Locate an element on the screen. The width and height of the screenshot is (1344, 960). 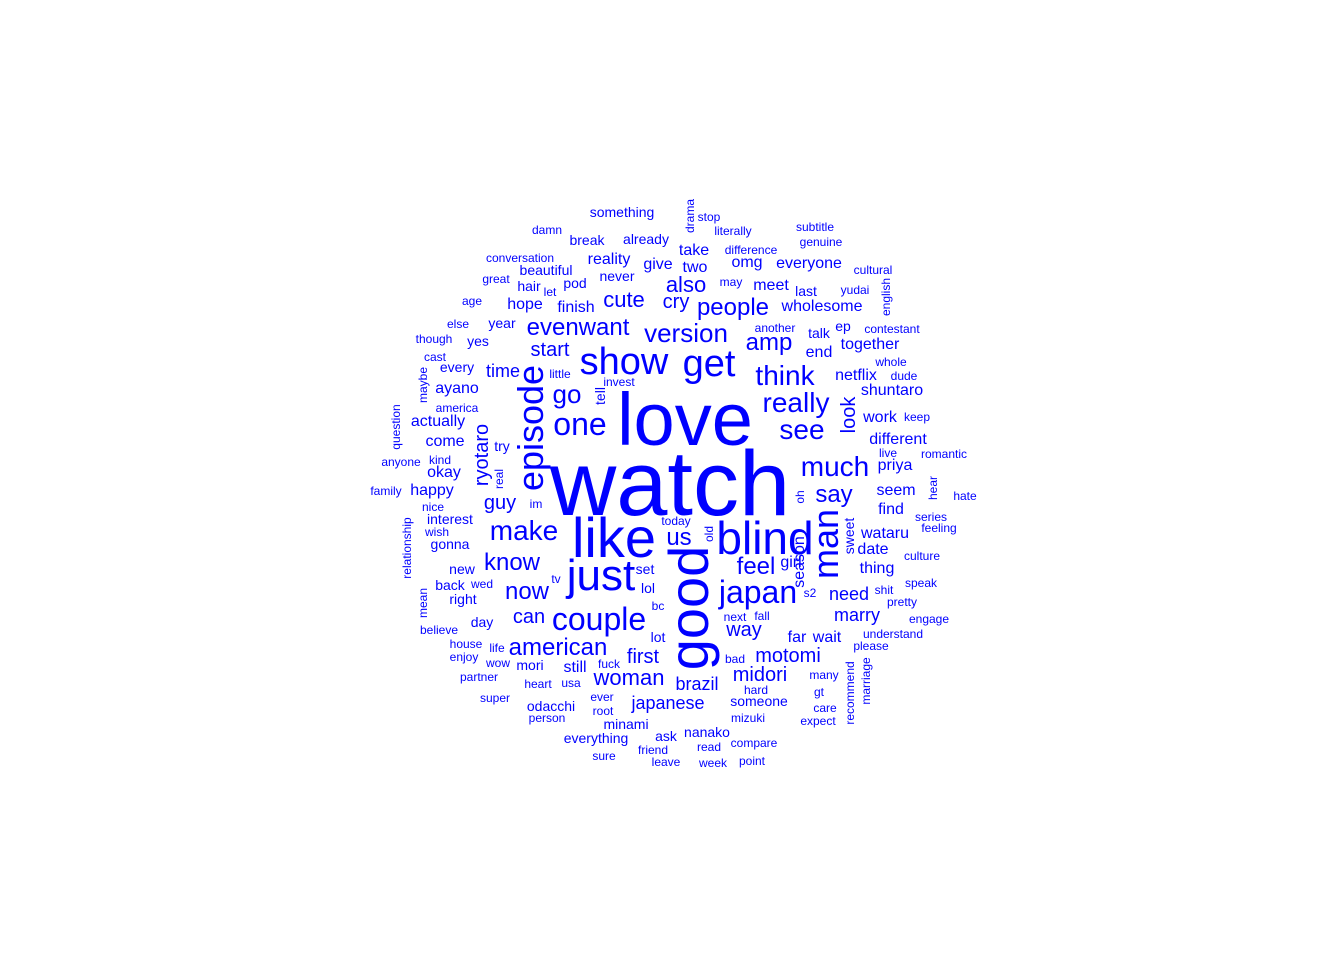
word-take: take is located at coordinates (694, 250).